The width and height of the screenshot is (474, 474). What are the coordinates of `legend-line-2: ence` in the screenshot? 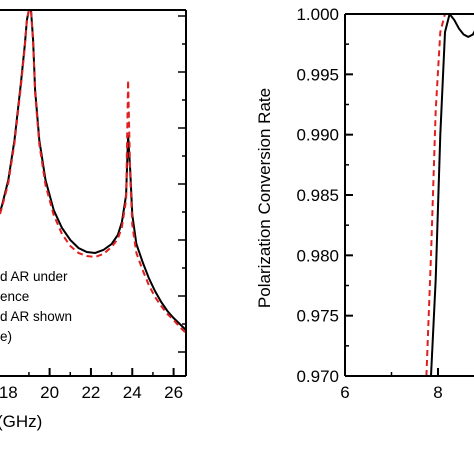 It's located at (14, 296).